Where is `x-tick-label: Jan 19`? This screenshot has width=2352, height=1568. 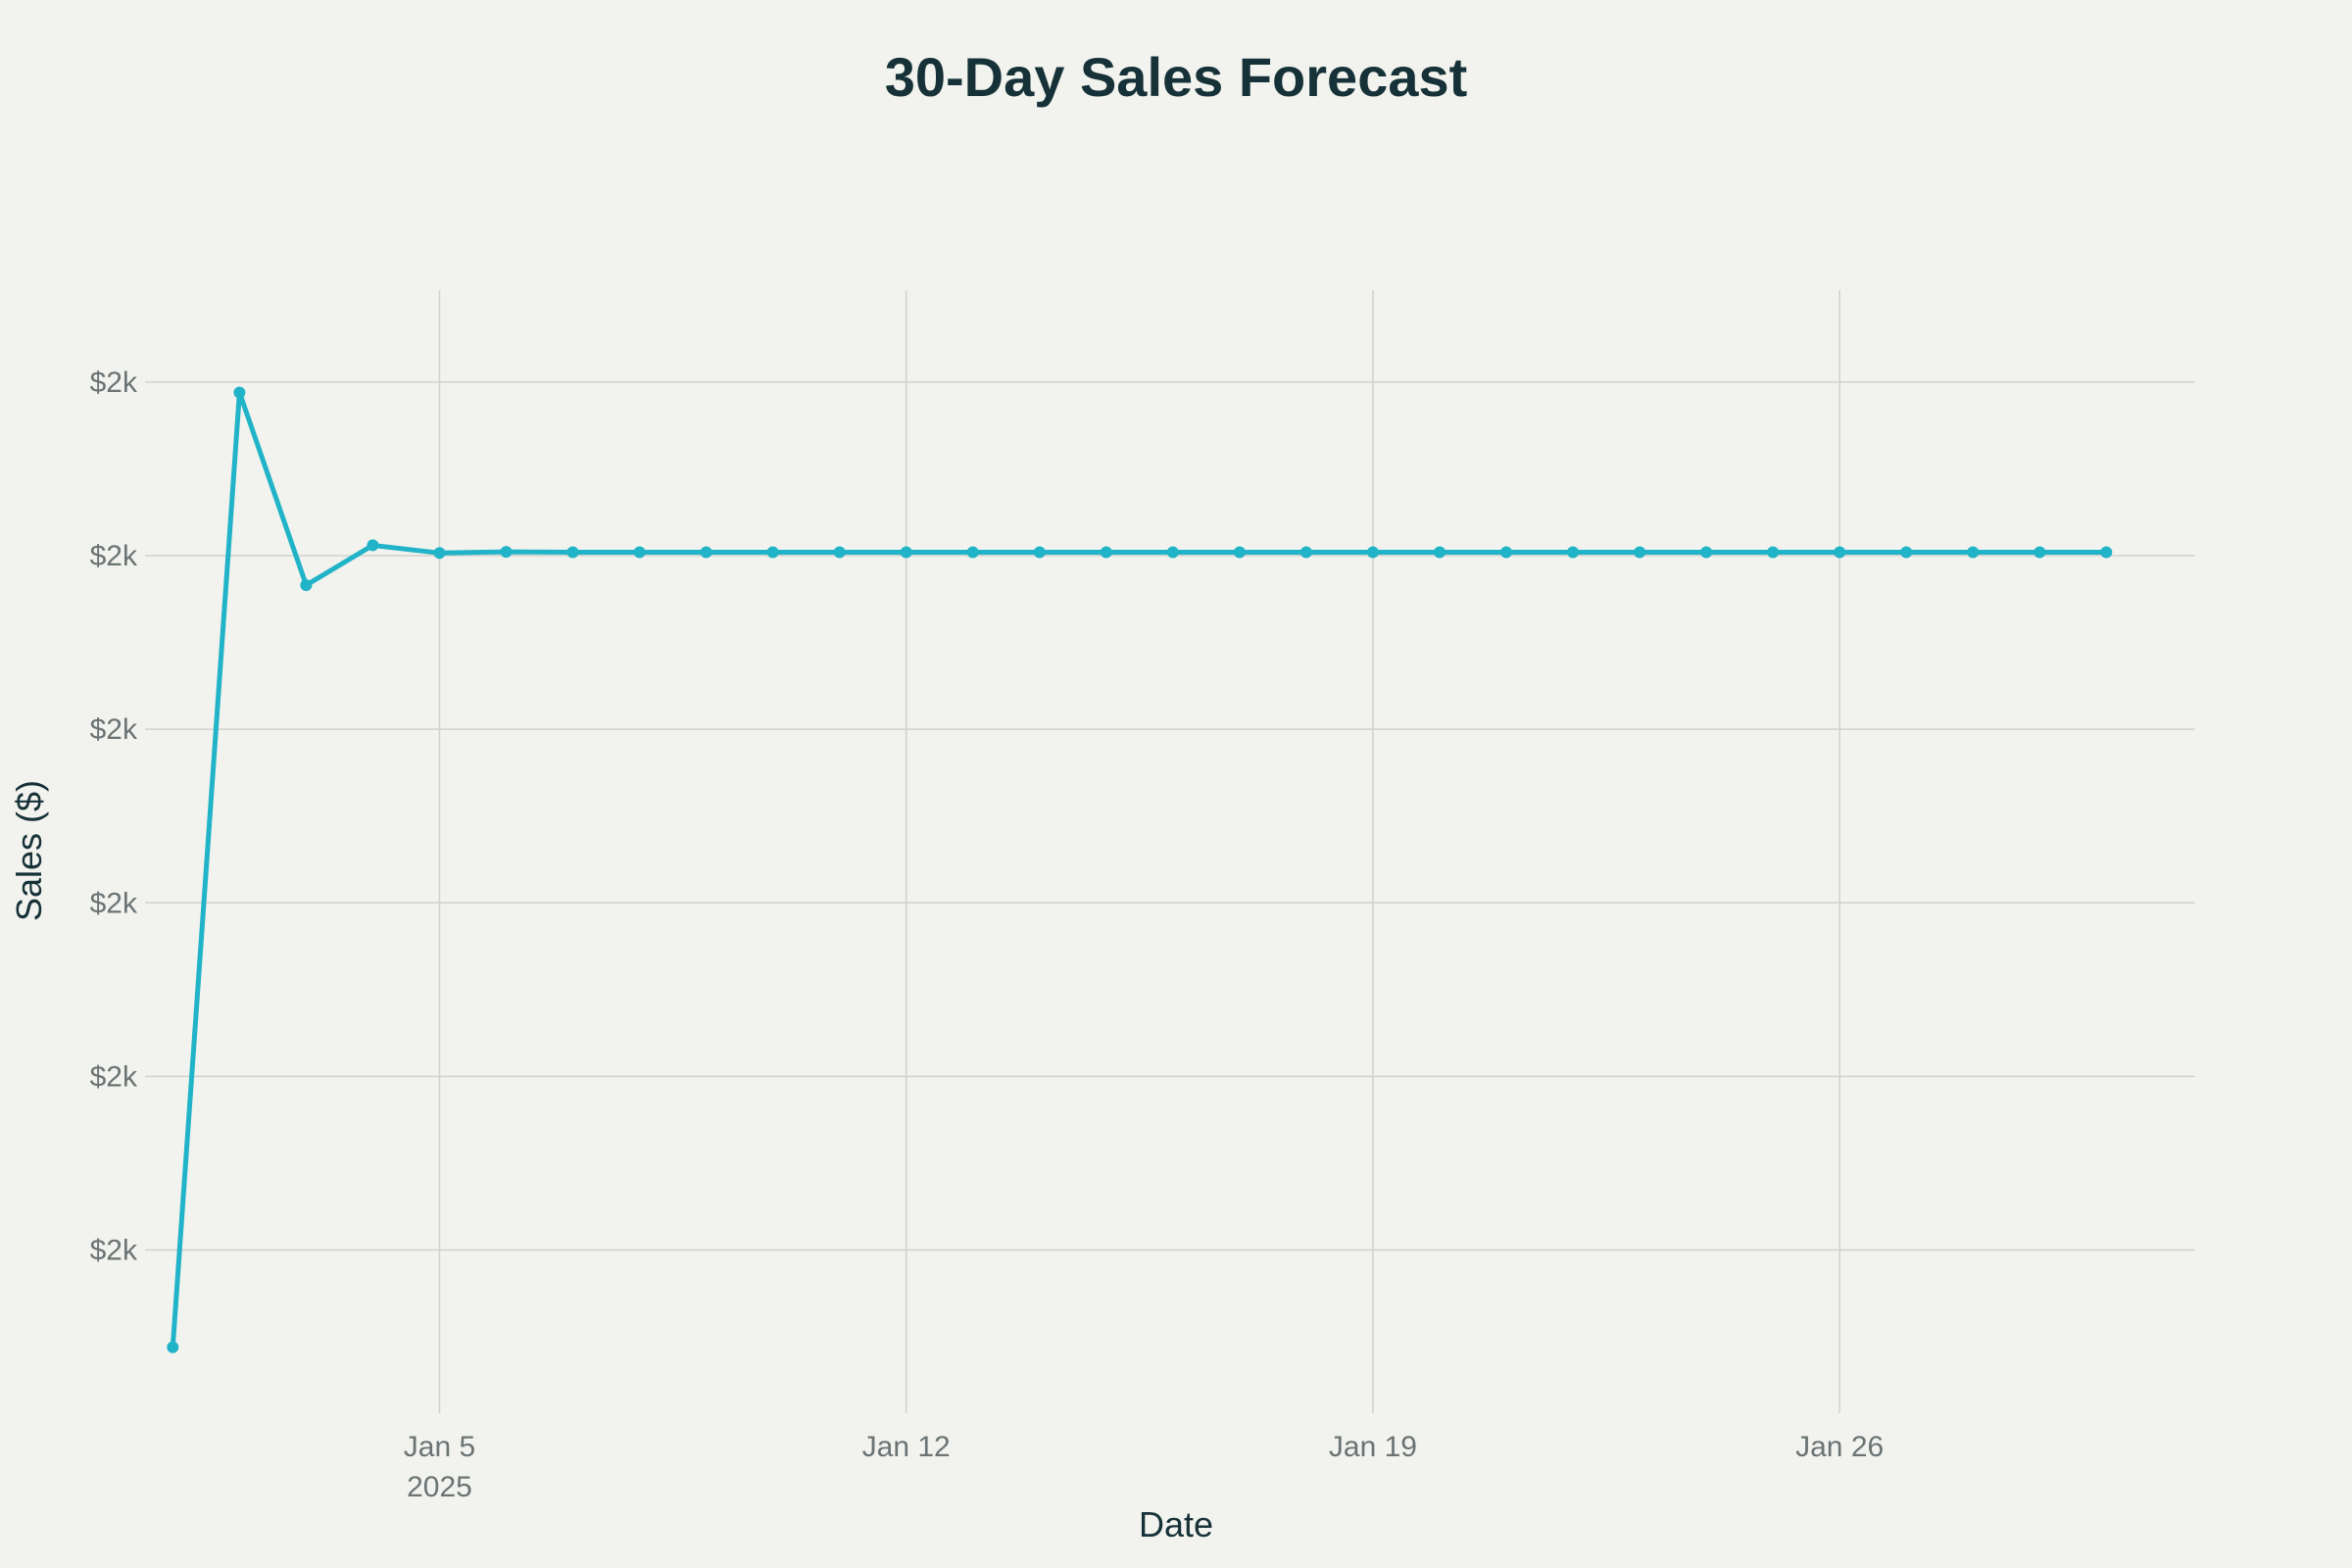 x-tick-label: Jan 19 is located at coordinates (1373, 1447).